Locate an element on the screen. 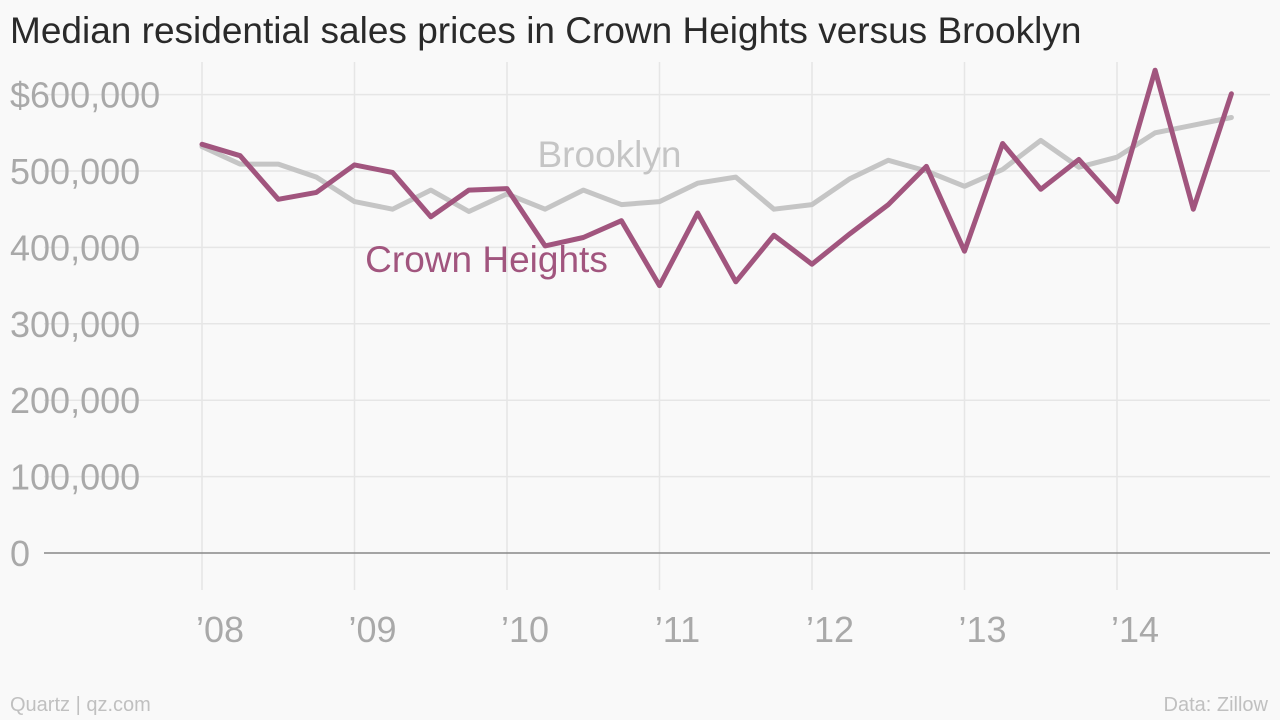  x-tick-label: ’10 is located at coordinates (525, 629).